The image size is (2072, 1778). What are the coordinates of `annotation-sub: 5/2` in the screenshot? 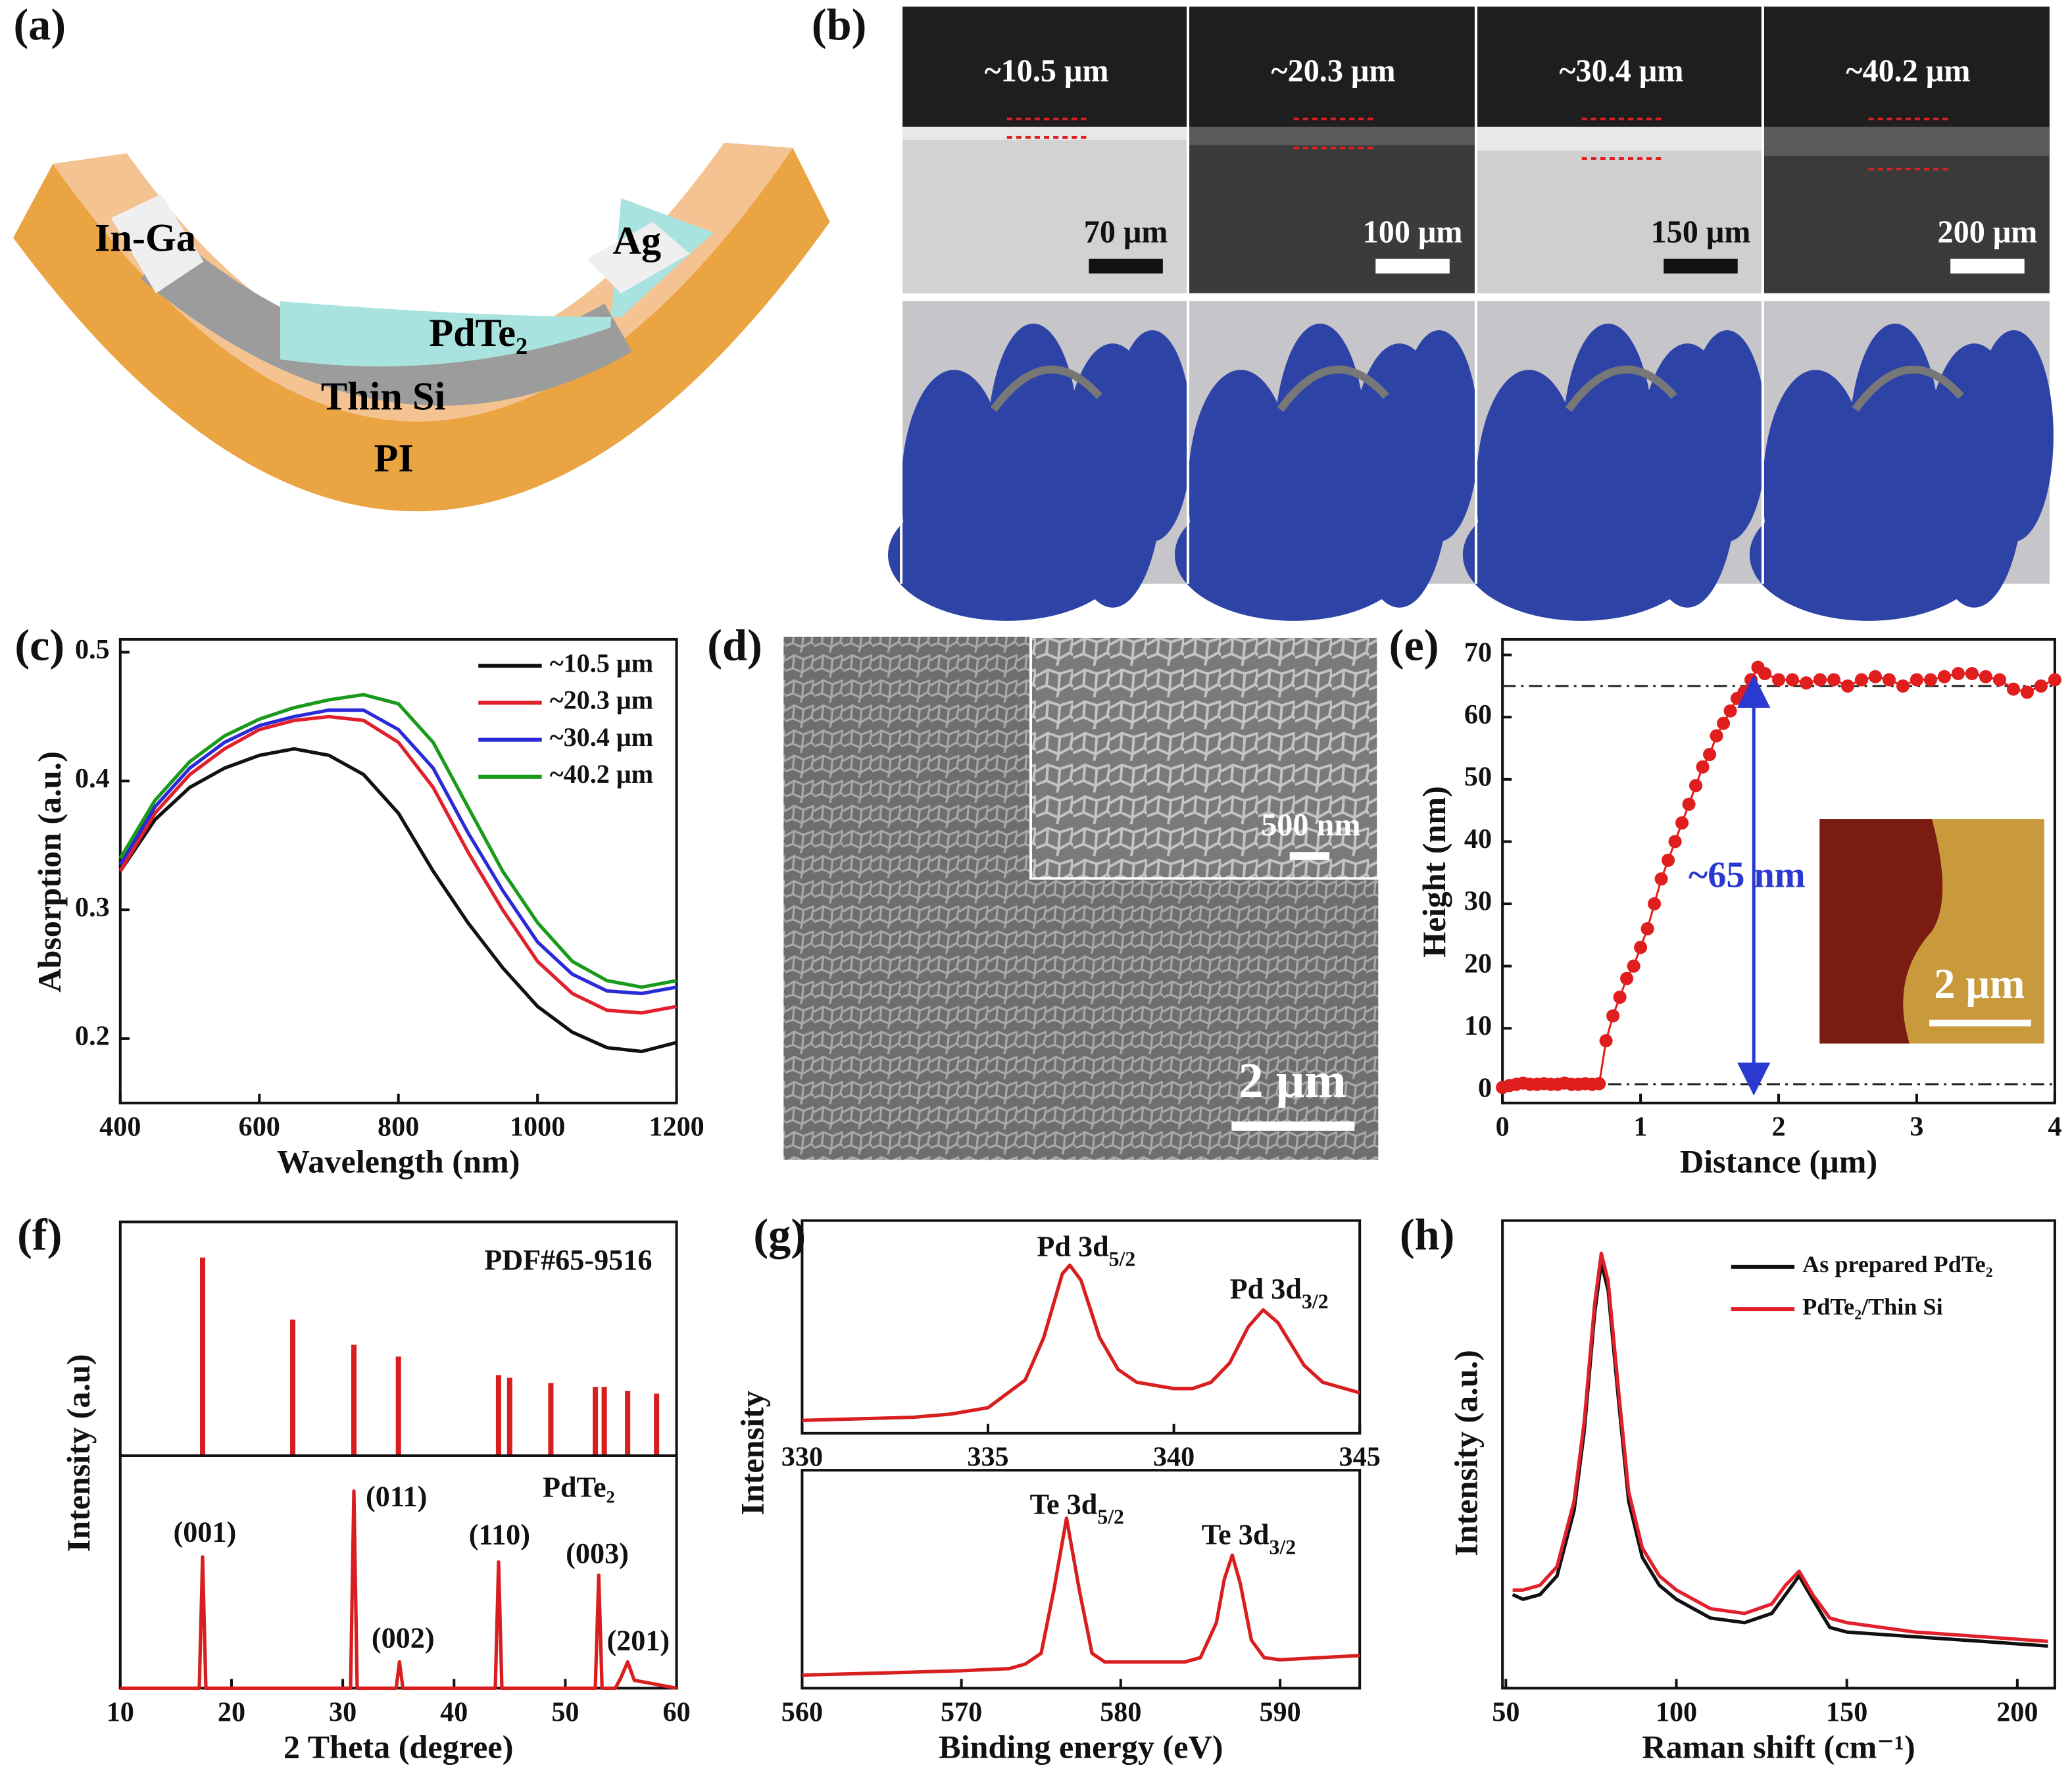 It's located at (1122, 1259).